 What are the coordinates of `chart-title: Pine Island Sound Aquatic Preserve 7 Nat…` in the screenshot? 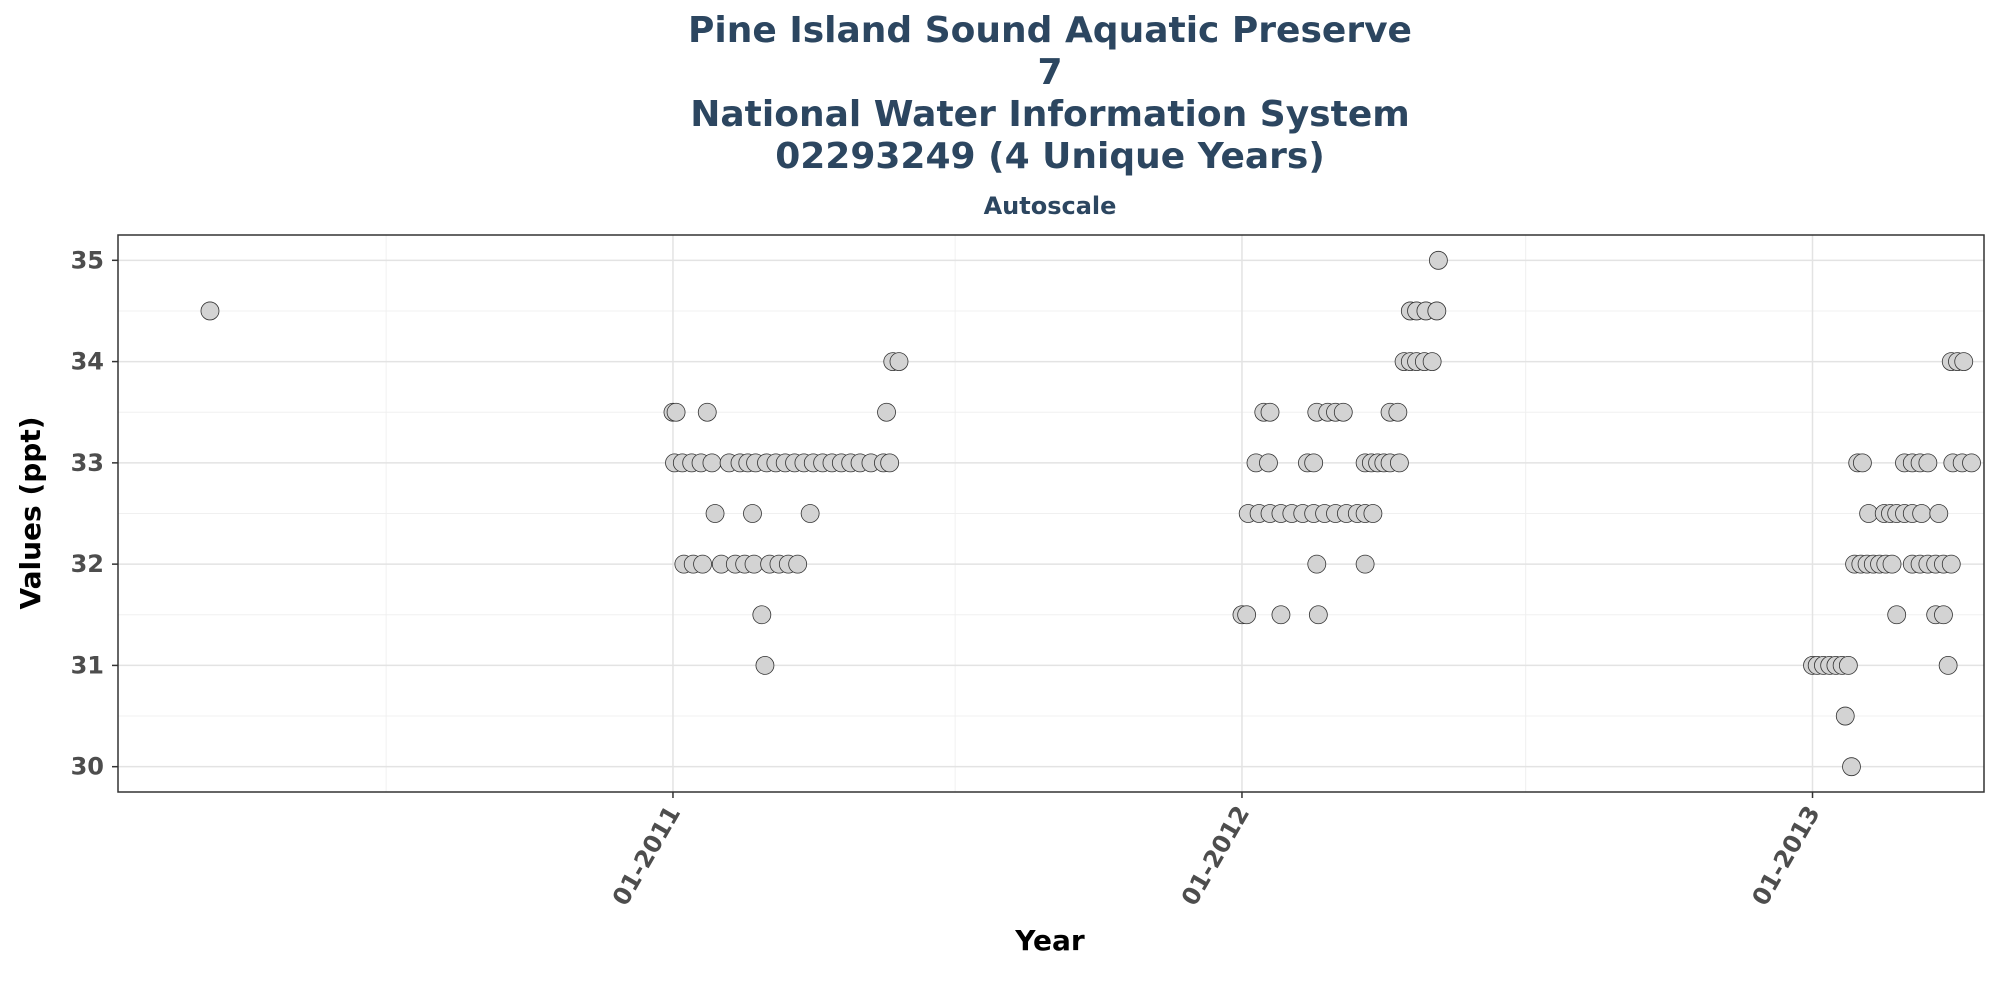 It's located at (1050, 93).